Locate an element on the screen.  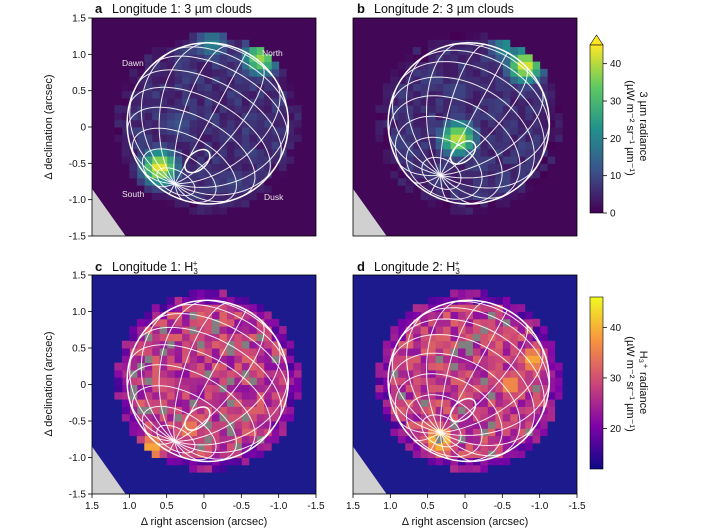
x-tick-label: -1.0 is located at coordinates (540, 506).